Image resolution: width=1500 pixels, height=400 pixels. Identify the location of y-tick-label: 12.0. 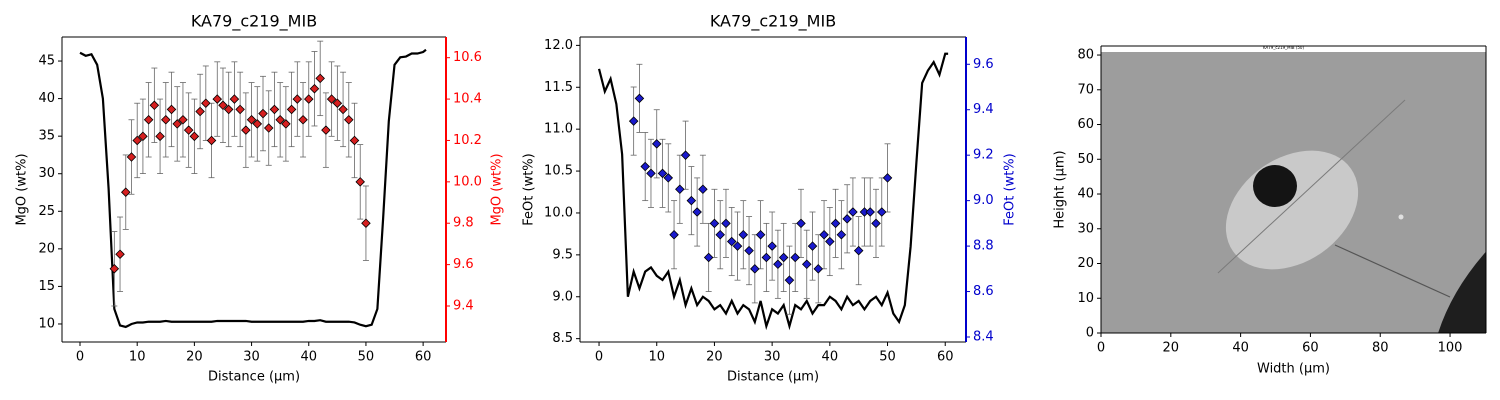
(558, 45).